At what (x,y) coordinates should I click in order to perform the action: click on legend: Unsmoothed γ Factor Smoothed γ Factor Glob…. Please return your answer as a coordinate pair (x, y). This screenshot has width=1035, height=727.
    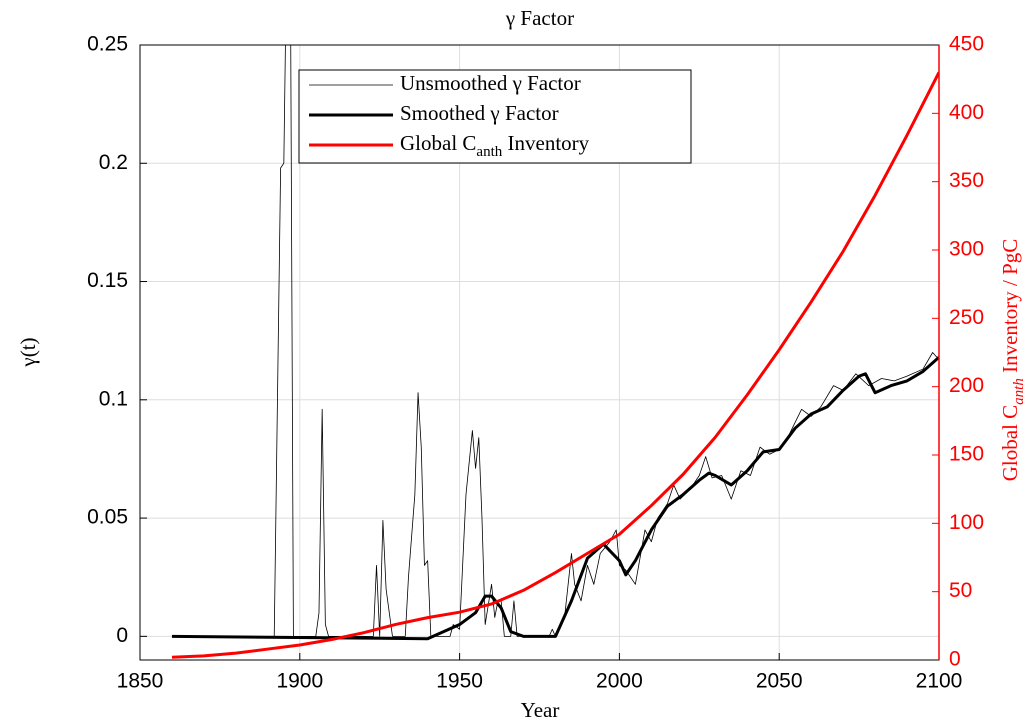
    Looking at the image, I should click on (495, 116).